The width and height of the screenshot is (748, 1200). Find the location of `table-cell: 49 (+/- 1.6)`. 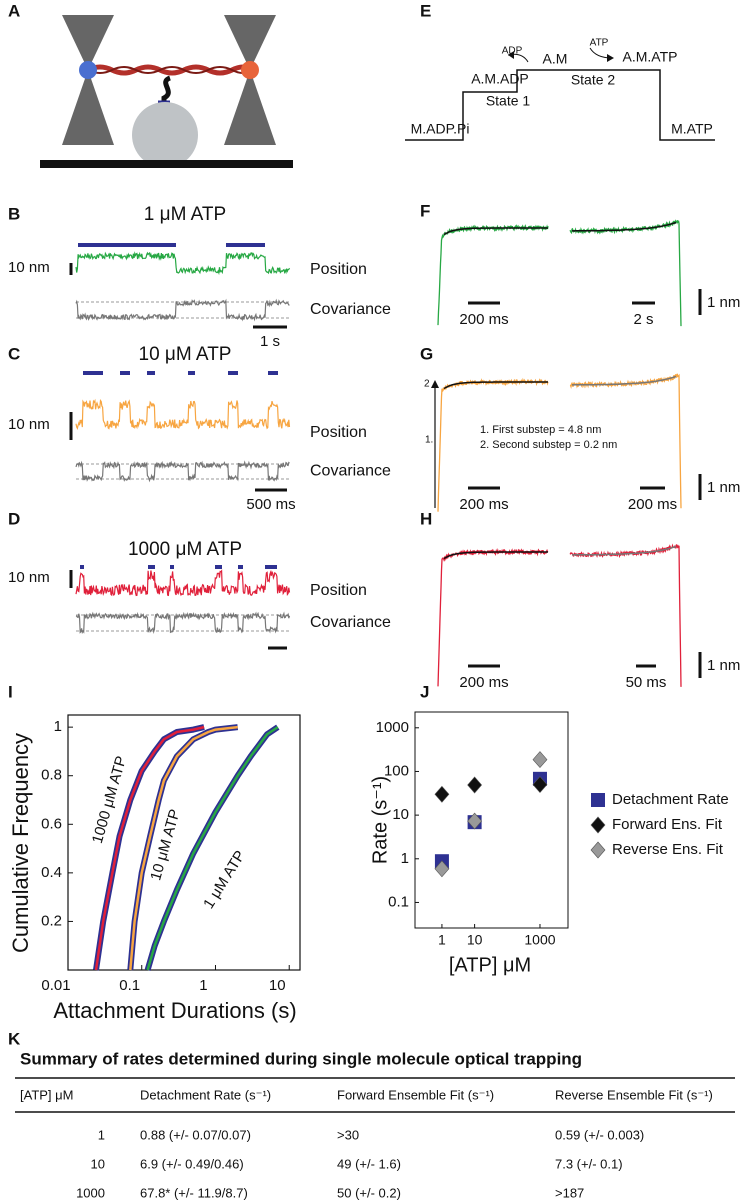

table-cell: 49 (+/- 1.6) is located at coordinates (369, 1163).